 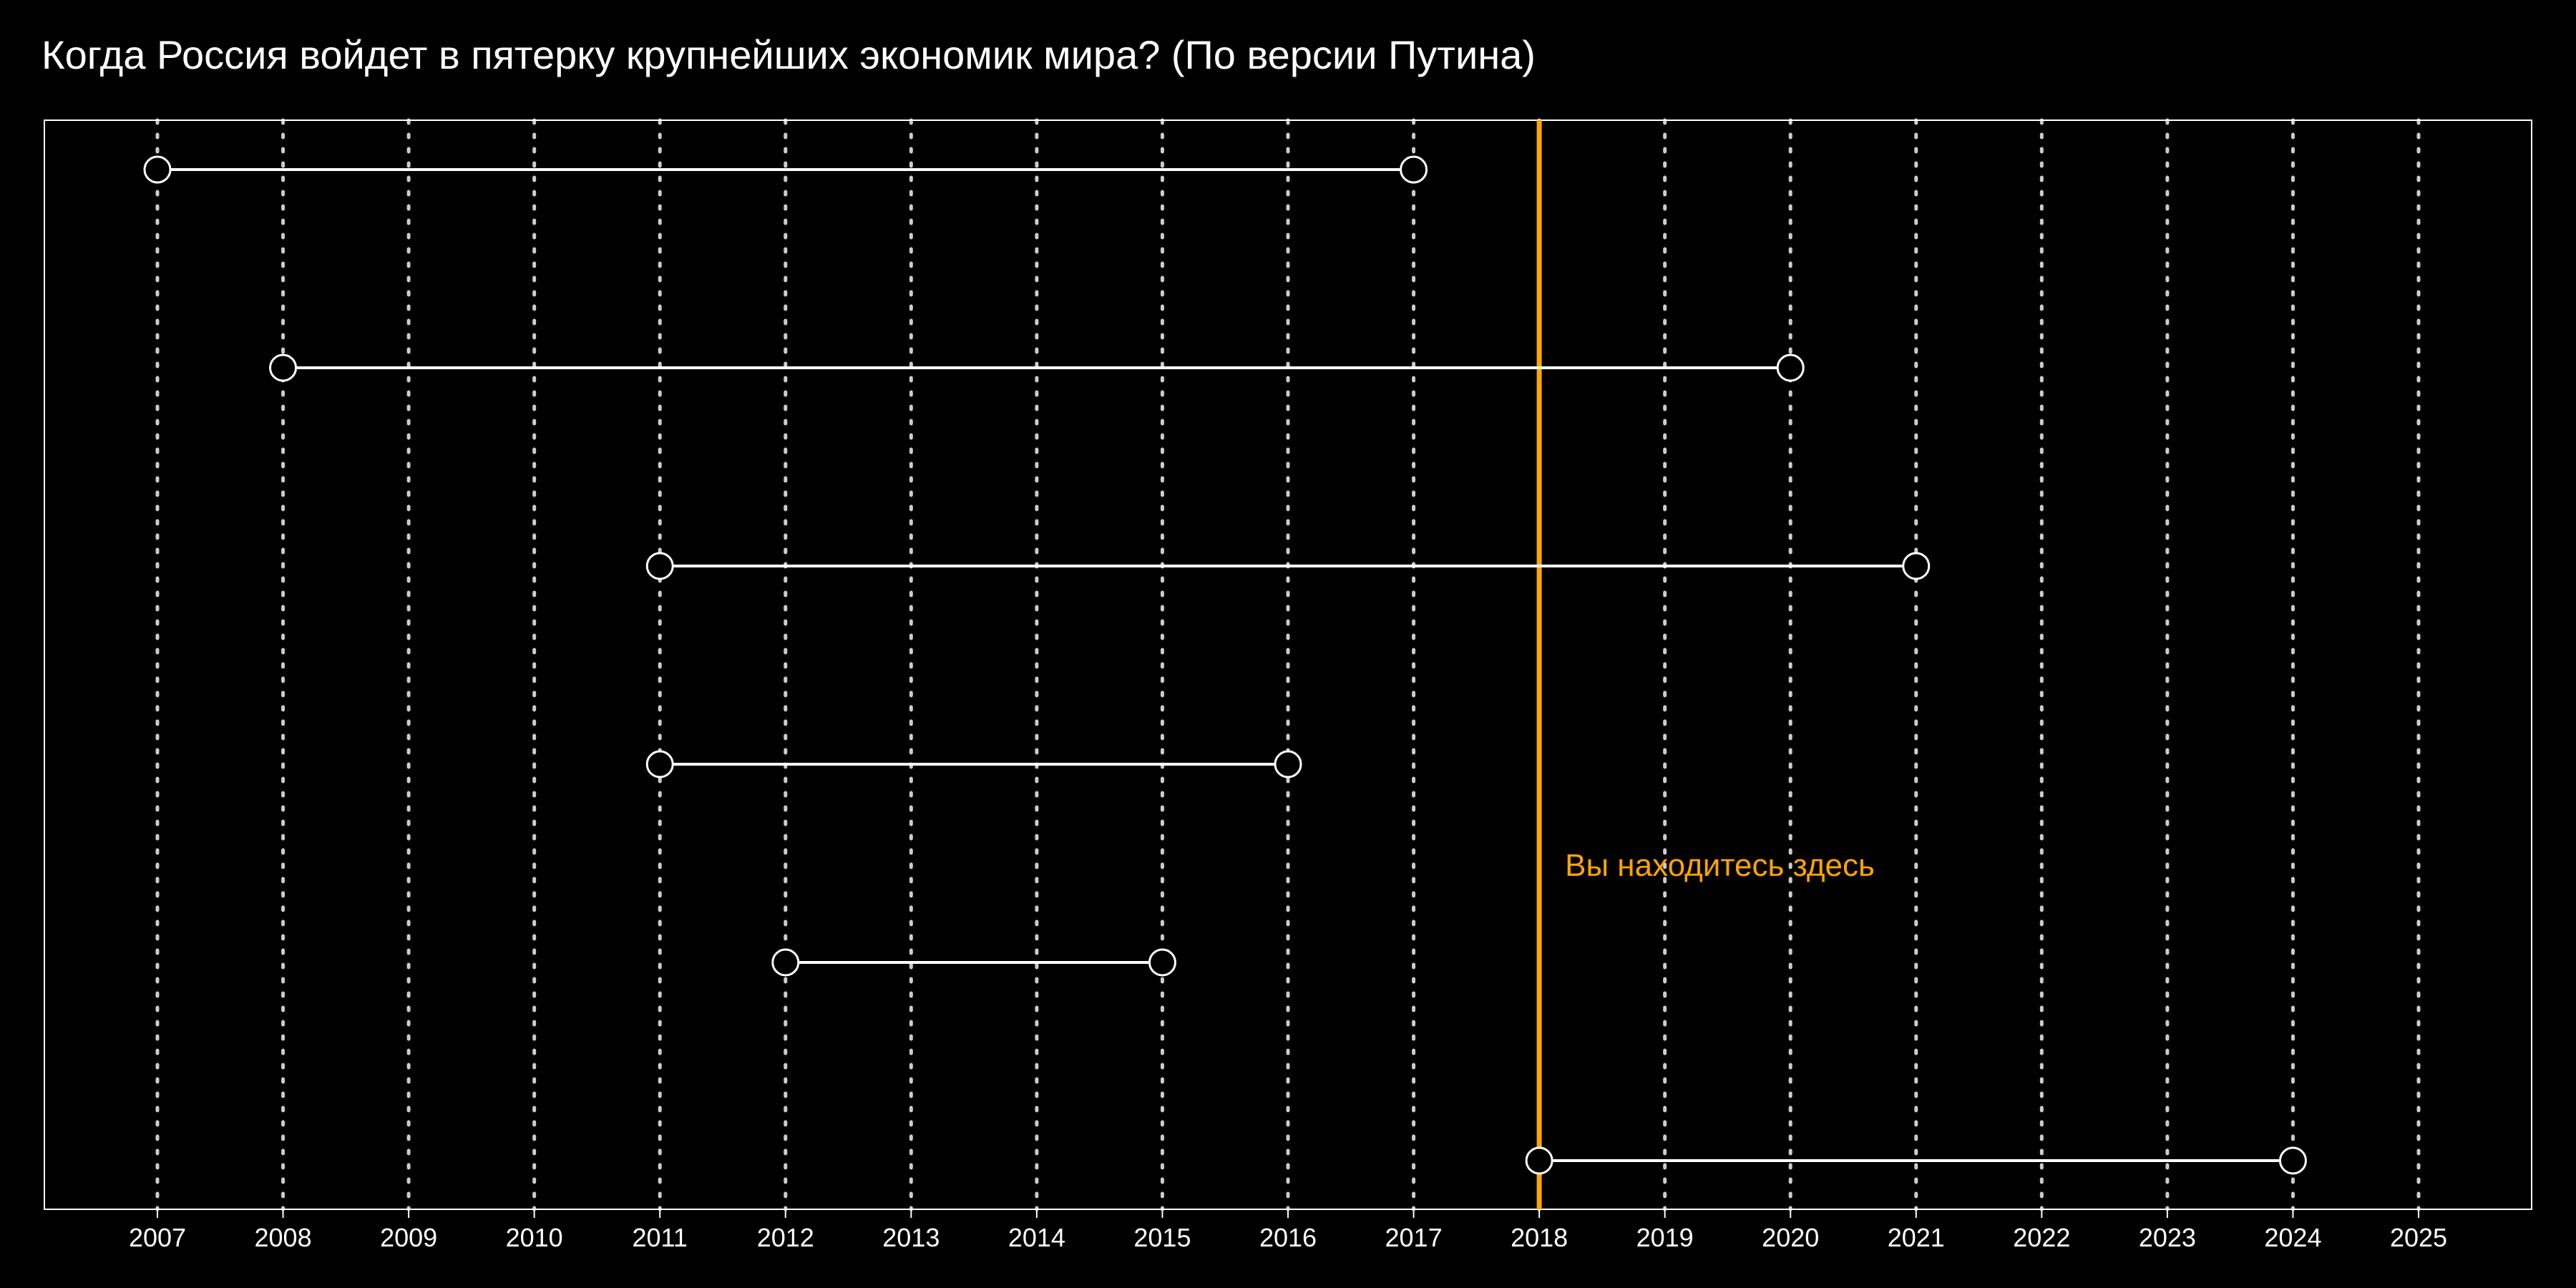 I want to click on tick-label-2010: 2010, so click(x=534, y=1237).